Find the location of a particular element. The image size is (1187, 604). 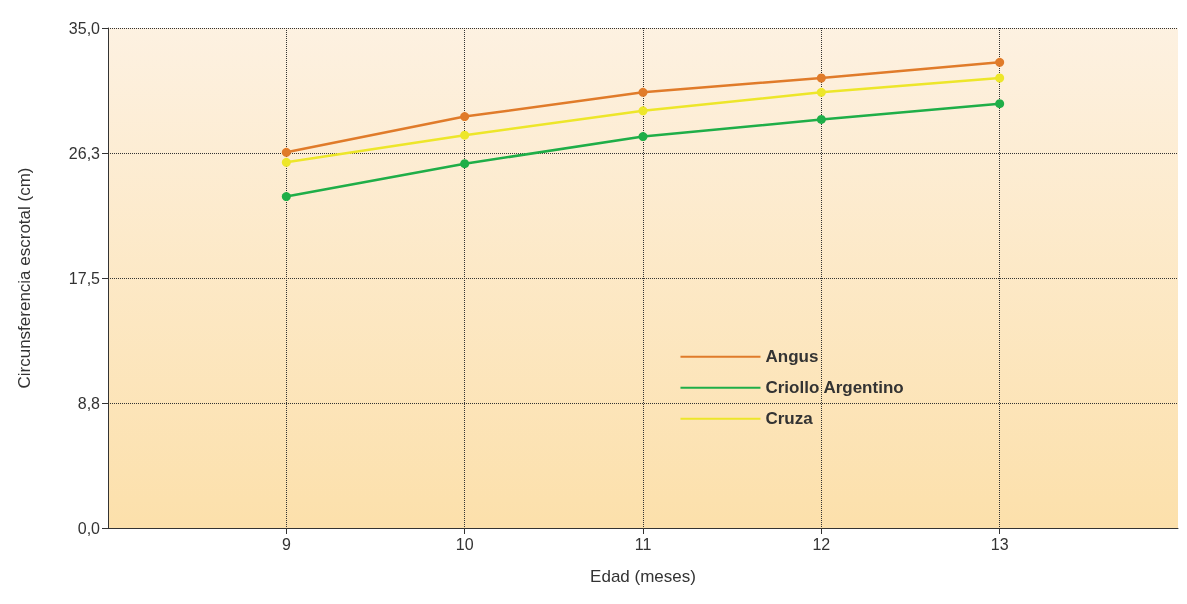

x-tick-label: 11 is located at coordinates (643, 544).